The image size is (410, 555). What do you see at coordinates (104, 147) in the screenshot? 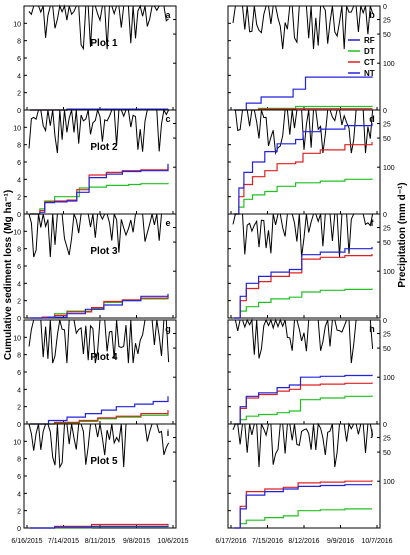
I see `plot-label: Plot 2` at bounding box center [104, 147].